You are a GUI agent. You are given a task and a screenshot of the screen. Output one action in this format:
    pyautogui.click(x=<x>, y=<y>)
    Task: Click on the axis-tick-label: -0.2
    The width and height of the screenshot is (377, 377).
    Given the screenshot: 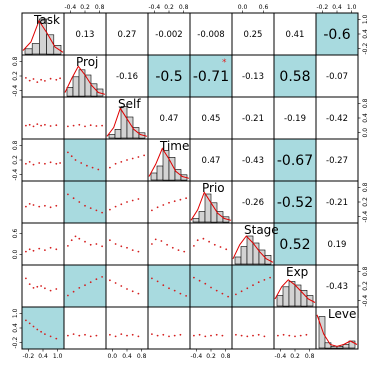 What is the action you would take?
    pyautogui.click(x=15, y=343)
    